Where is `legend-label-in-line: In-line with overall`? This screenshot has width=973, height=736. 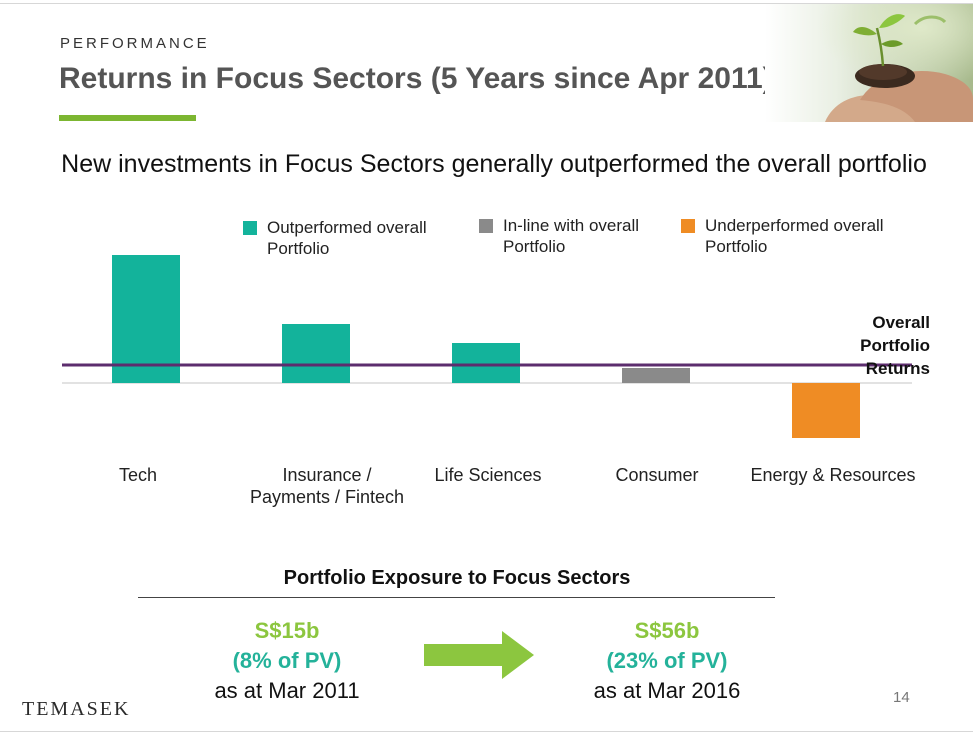 legend-label-in-line: In-line with overall is located at coordinates (571, 225).